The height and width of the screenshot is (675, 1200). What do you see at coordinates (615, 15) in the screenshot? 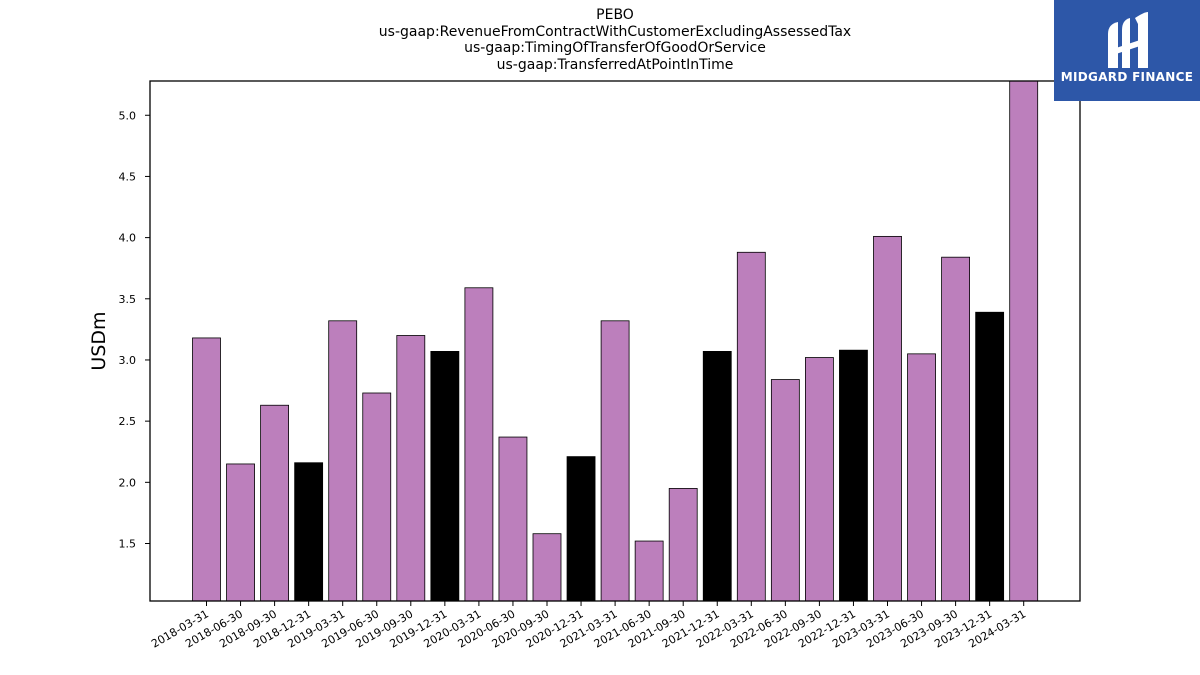
I see `chart-title-line-1: PEBO` at bounding box center [615, 15].